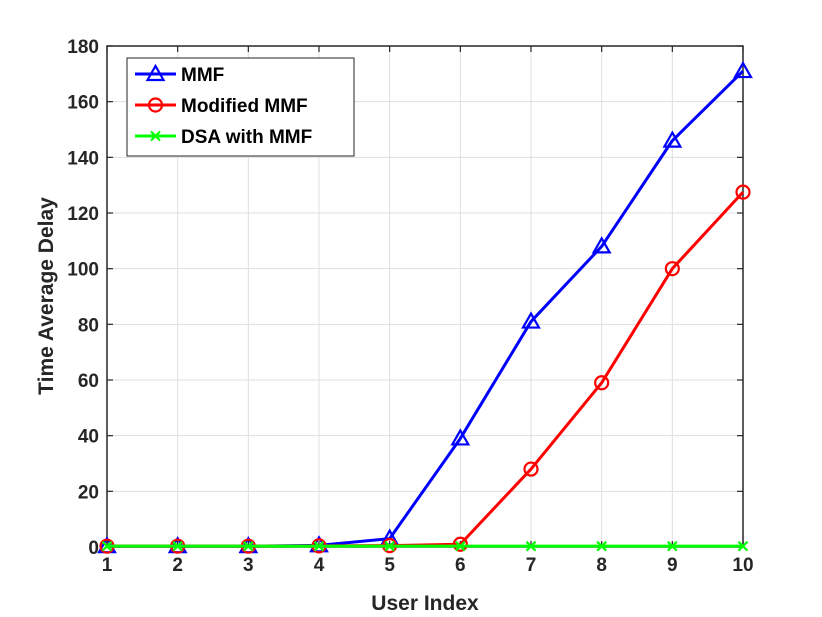  What do you see at coordinates (88, 381) in the screenshot?
I see `y-tick-label: 60` at bounding box center [88, 381].